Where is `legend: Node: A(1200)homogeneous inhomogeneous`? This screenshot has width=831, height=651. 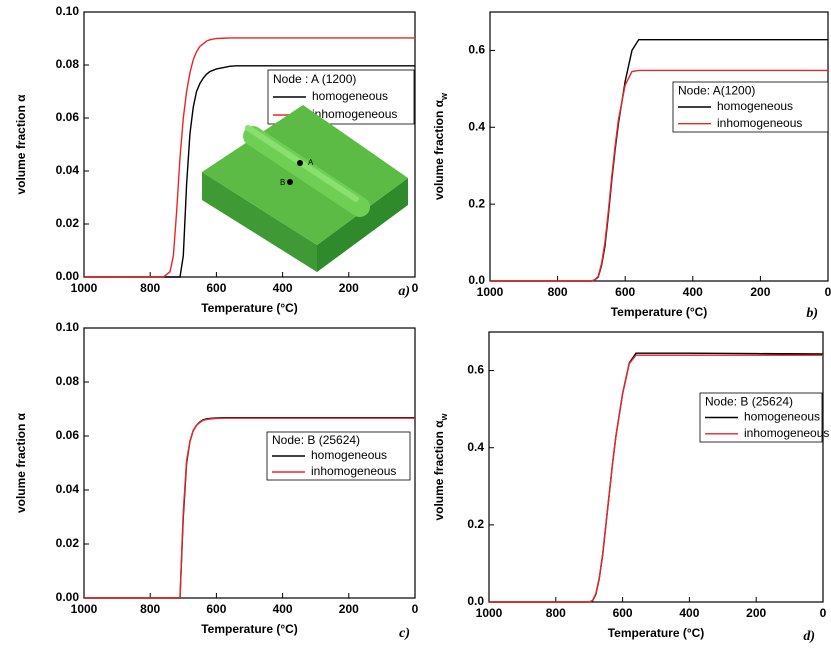 legend: Node: A(1200)homogeneous inhomogeneous is located at coordinates (750, 107).